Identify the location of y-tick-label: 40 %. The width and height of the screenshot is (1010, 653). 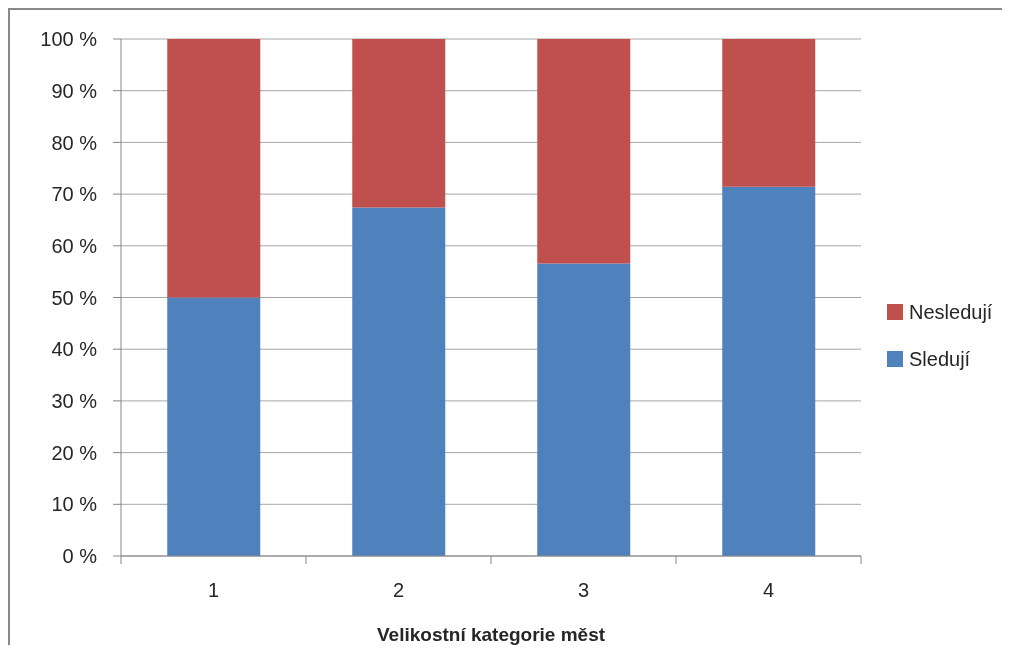
(74, 349).